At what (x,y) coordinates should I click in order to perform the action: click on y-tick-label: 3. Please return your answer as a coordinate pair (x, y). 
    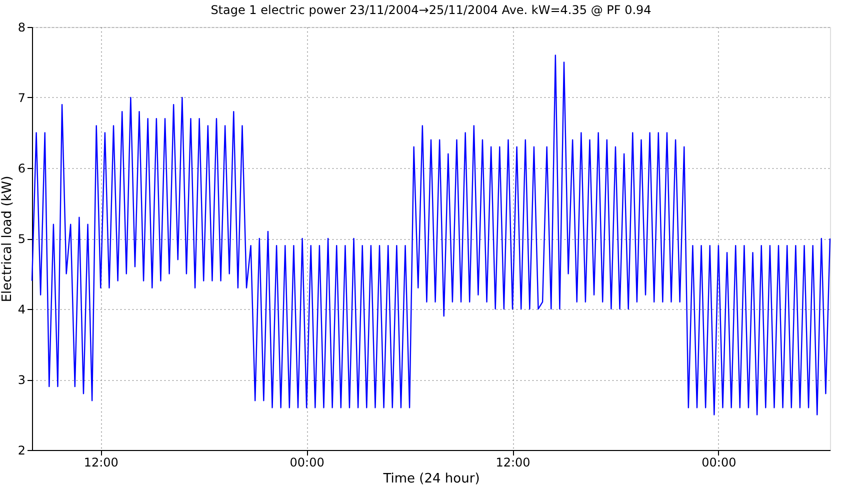
    Looking at the image, I should click on (22, 380).